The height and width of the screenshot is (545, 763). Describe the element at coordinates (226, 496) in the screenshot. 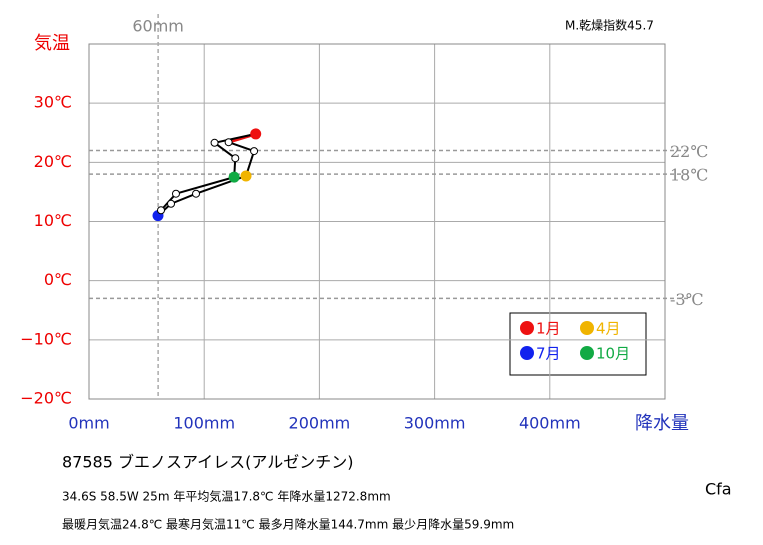

I see `info: 34.6S 58.5W 25m 年平均気温17.8℃ 年降水量1272.8mm` at that location.